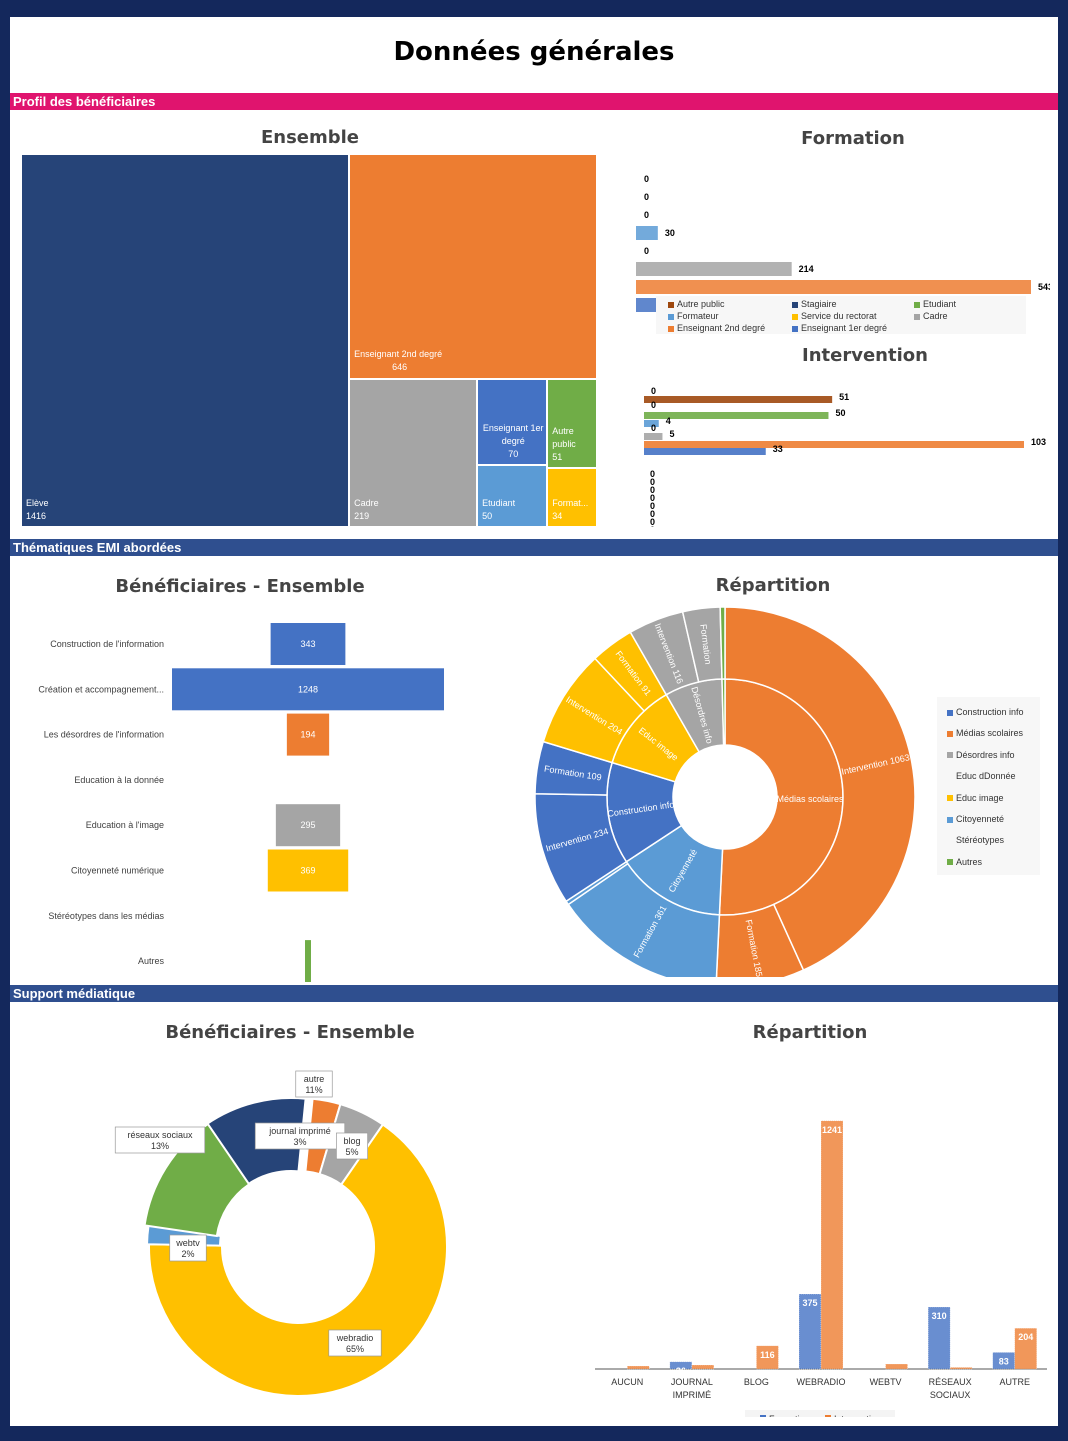  What do you see at coordinates (1038, 442) in the screenshot?
I see `intervention-value-label: 103` at bounding box center [1038, 442].